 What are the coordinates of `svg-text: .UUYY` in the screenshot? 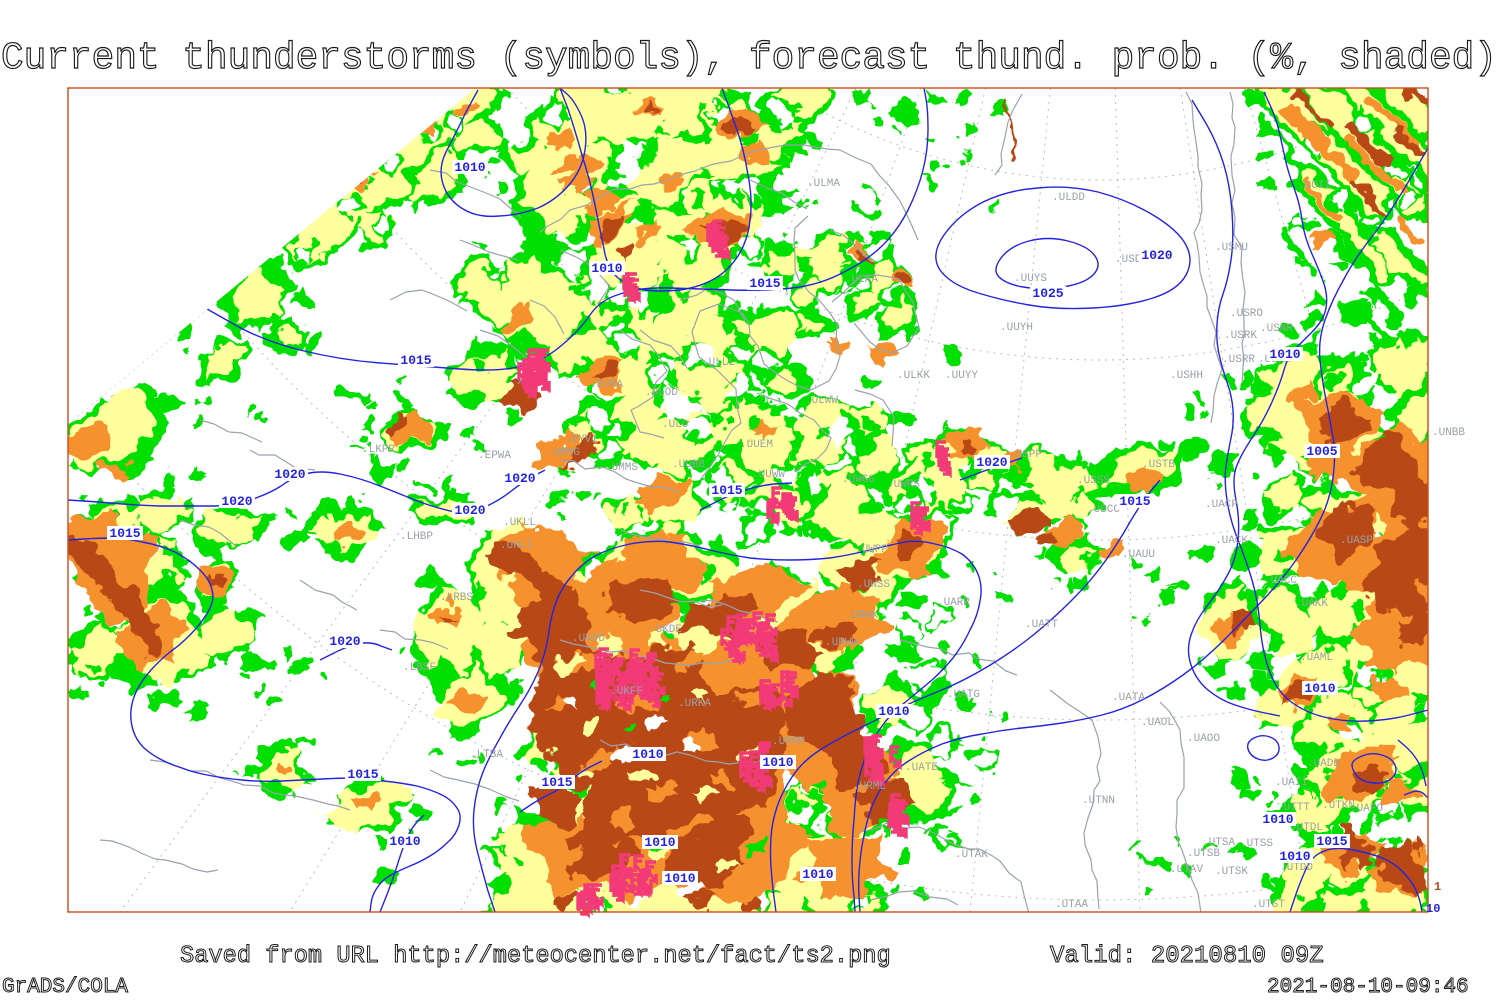 It's located at (961, 376).